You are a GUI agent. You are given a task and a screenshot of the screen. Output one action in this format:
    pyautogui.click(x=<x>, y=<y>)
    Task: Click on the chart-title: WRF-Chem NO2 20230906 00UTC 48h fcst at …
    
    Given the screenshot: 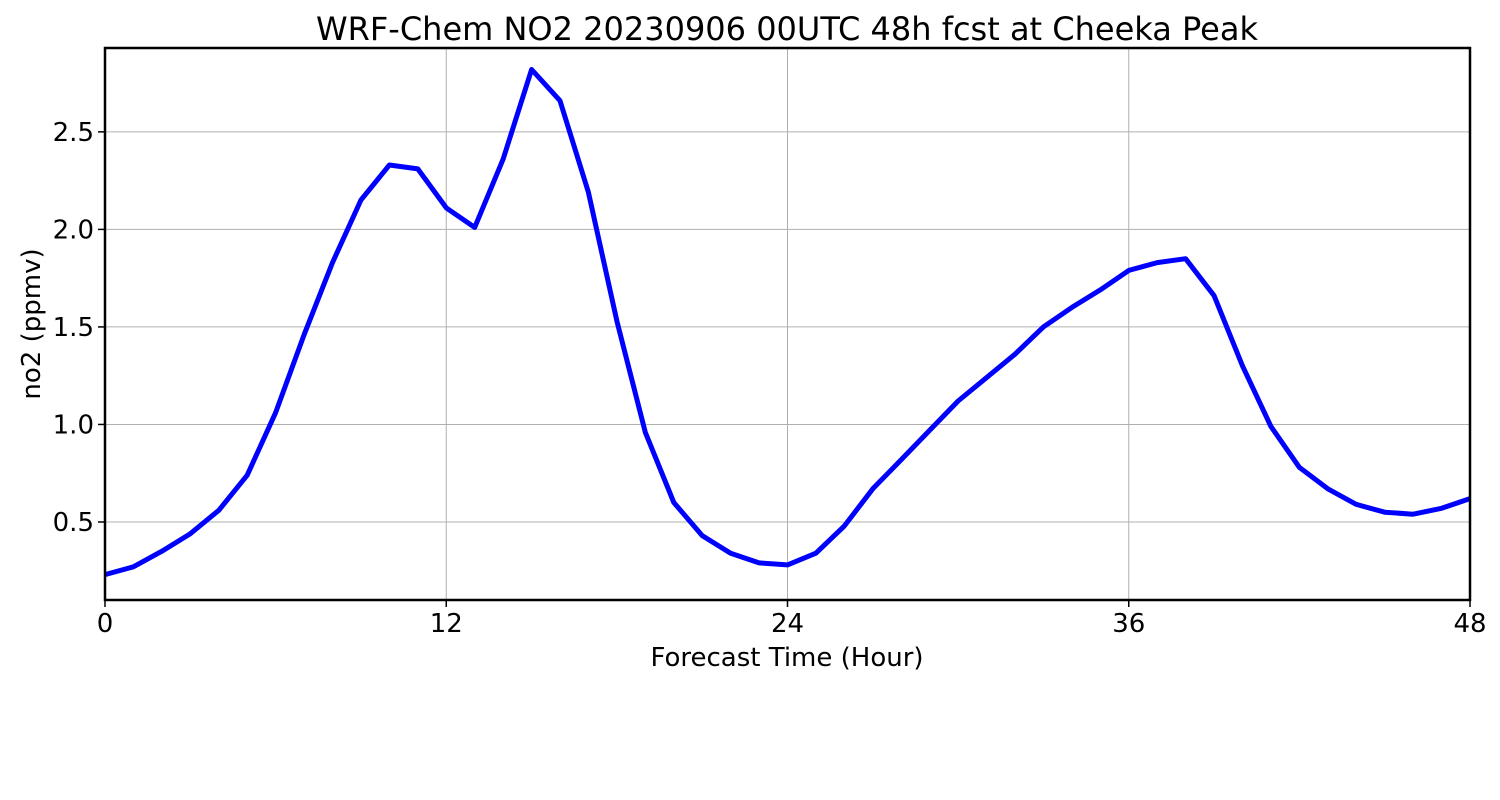 What is the action you would take?
    pyautogui.click(x=787, y=29)
    